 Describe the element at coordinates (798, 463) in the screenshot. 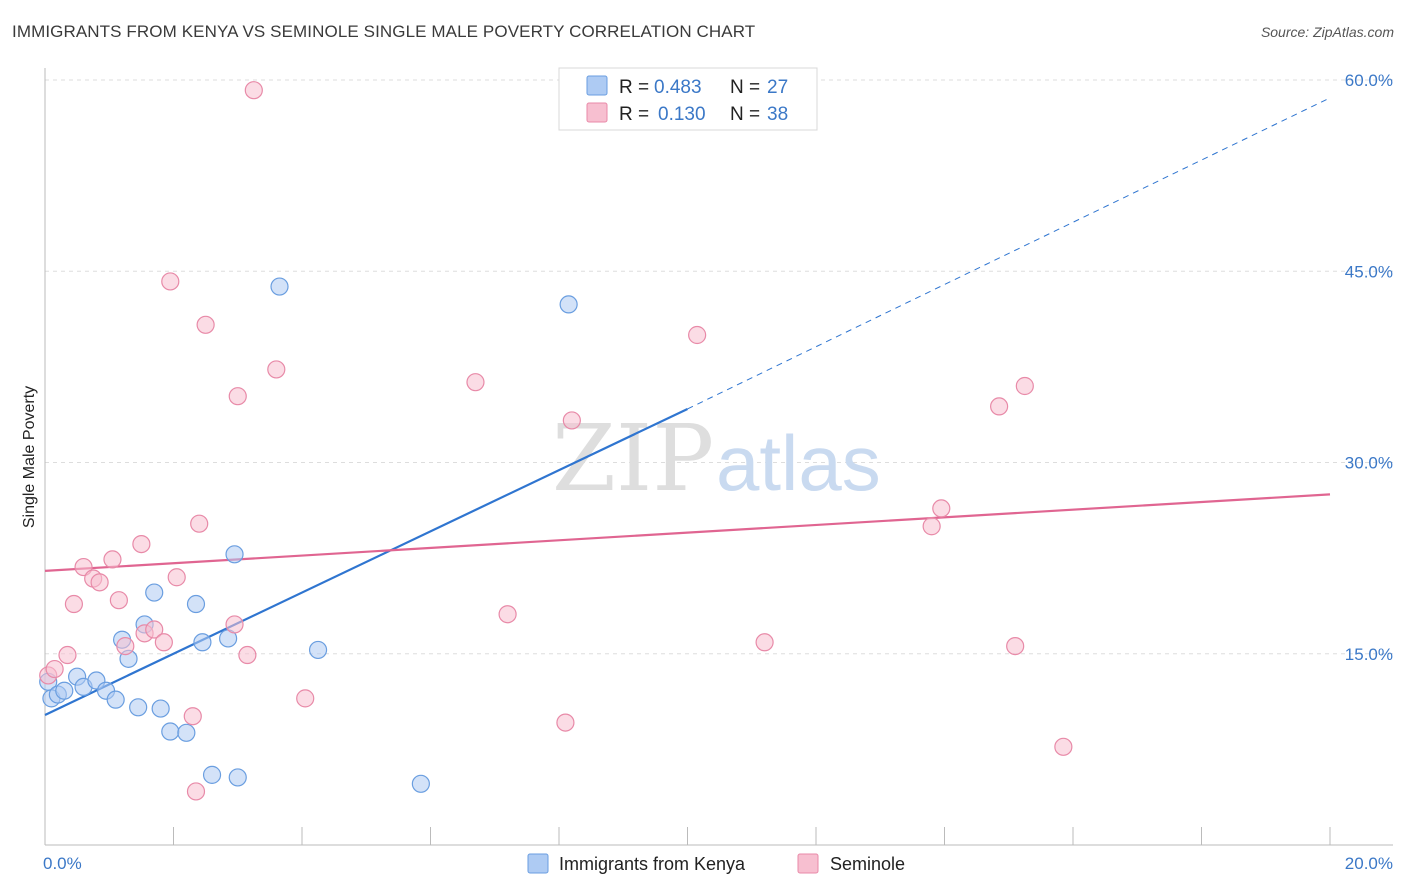

I see `watermark-atlas: atlas` at that location.